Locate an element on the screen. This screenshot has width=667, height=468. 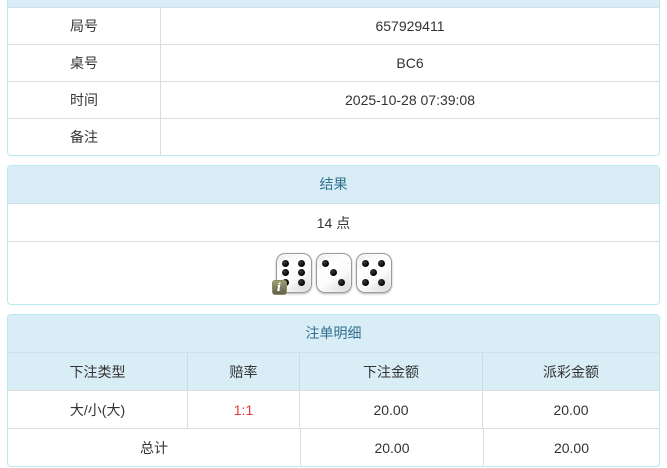
dice-row: i is located at coordinates (333, 272).